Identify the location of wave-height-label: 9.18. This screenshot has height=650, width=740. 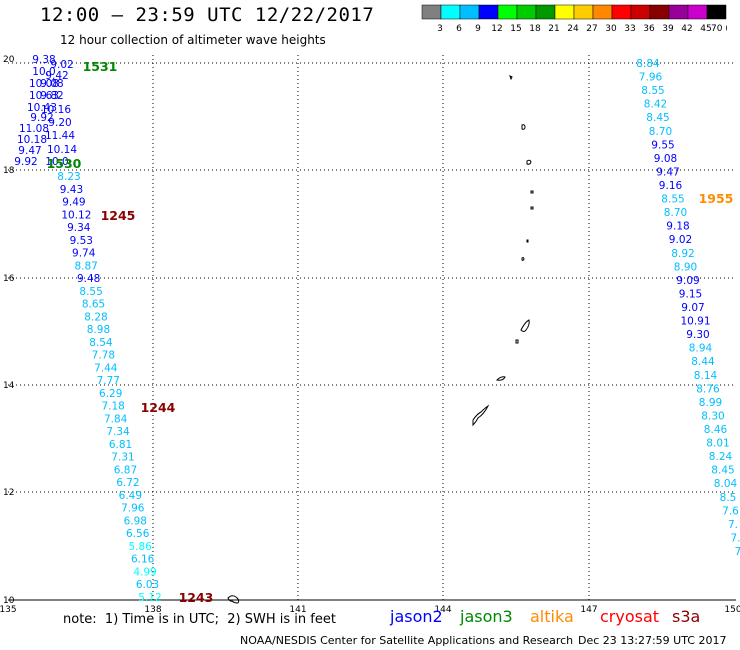
(677, 227).